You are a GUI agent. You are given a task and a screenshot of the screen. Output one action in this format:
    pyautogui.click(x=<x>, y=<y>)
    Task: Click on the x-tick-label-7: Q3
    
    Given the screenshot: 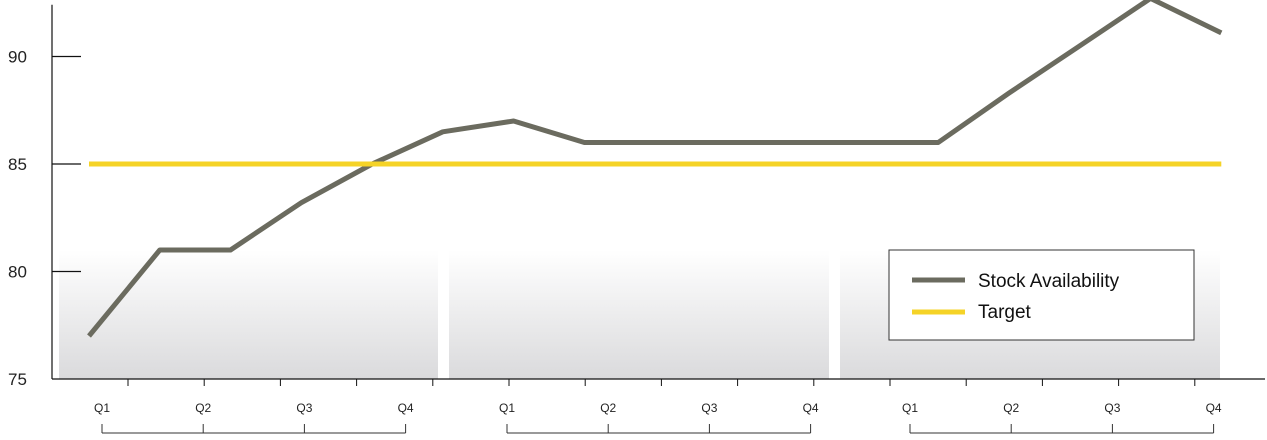 What is the action you would take?
    pyautogui.click(x=709, y=408)
    